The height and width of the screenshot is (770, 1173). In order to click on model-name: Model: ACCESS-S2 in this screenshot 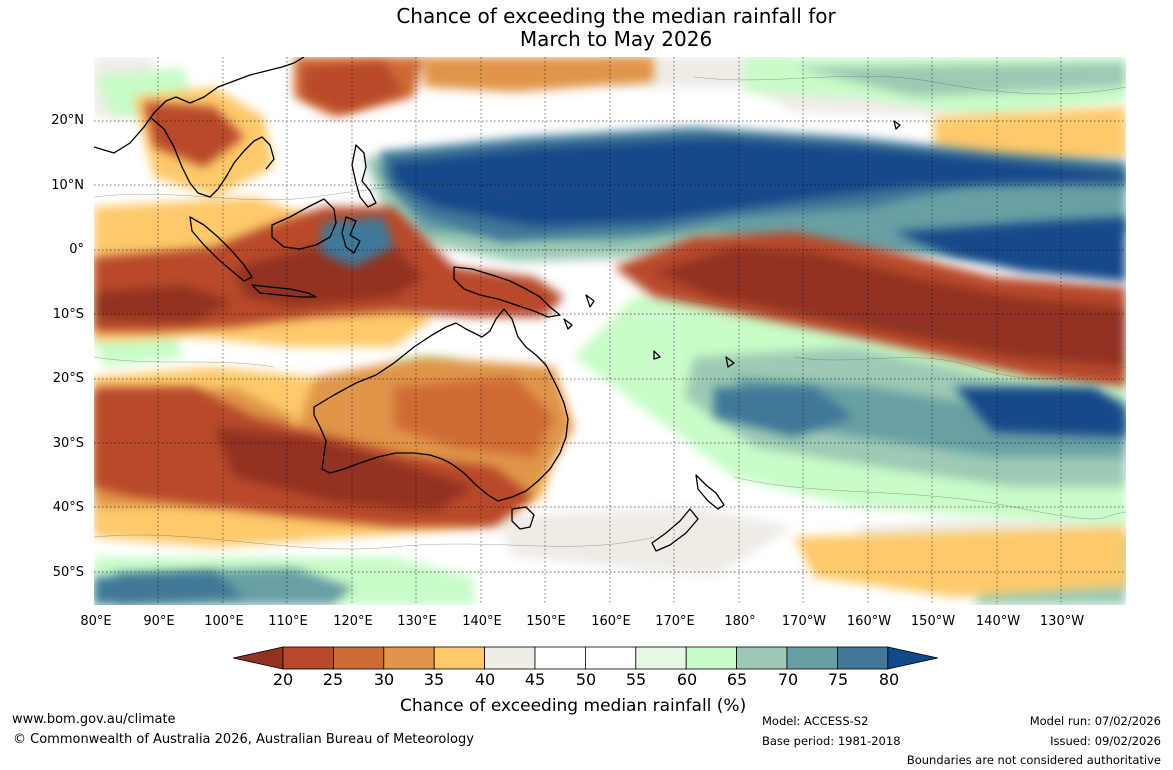, I will do `click(815, 721)`.